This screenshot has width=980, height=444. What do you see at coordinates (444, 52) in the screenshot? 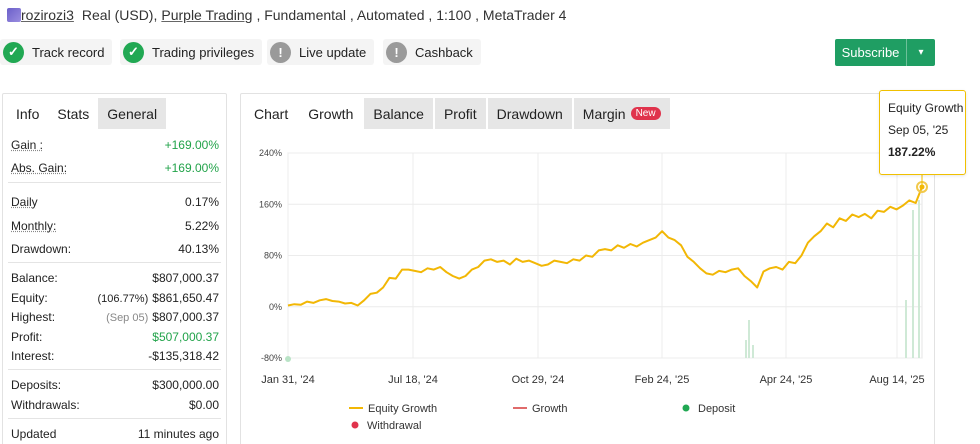
I see `badge-label: Cashback` at bounding box center [444, 52].